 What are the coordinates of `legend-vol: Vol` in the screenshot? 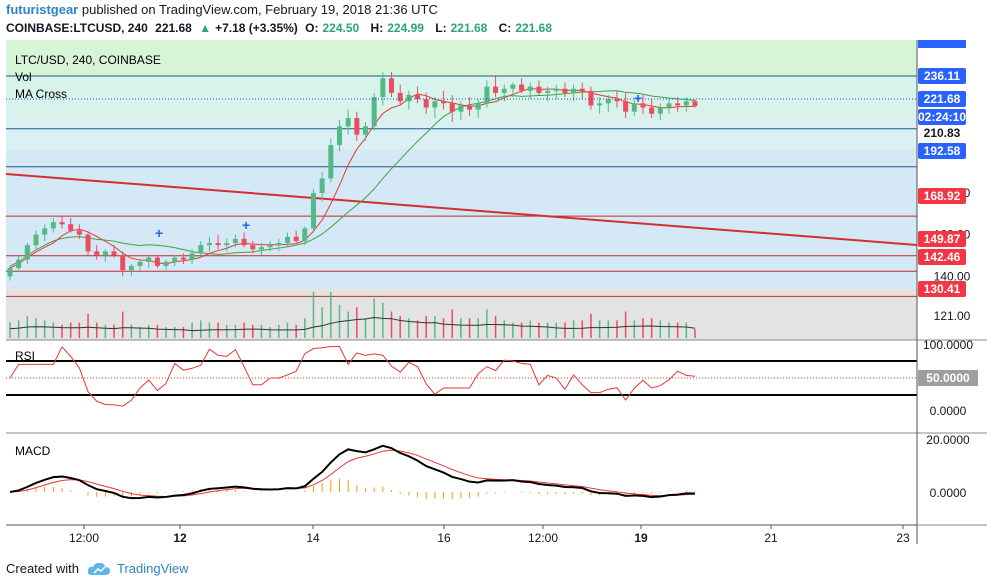 It's located at (23, 77).